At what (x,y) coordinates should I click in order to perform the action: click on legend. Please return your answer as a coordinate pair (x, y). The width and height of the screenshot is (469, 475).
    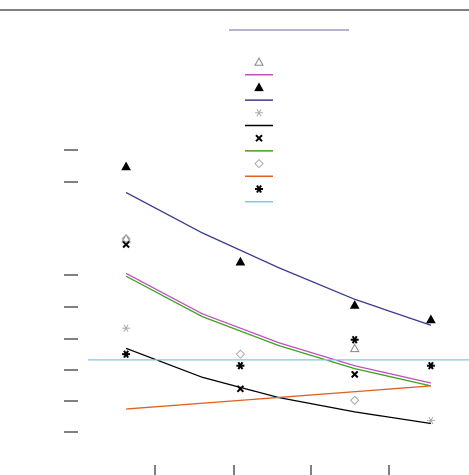
    Looking at the image, I should click on (289, 116).